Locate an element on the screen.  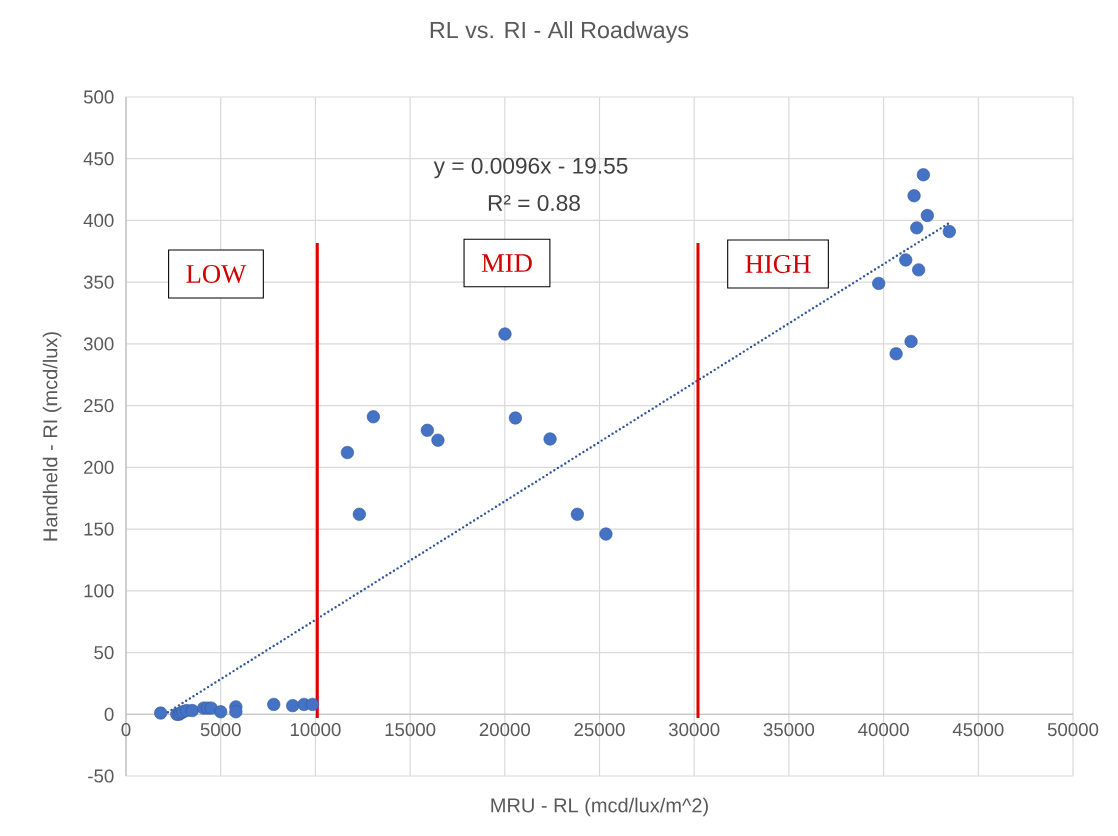
x-tick-label: 0 is located at coordinates (126, 729).